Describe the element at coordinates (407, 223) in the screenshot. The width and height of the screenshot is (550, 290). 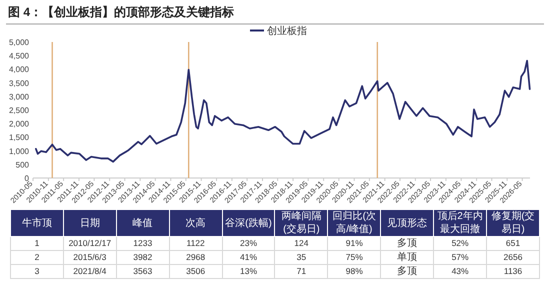
I see `category-label: 见顶形态` at that location.